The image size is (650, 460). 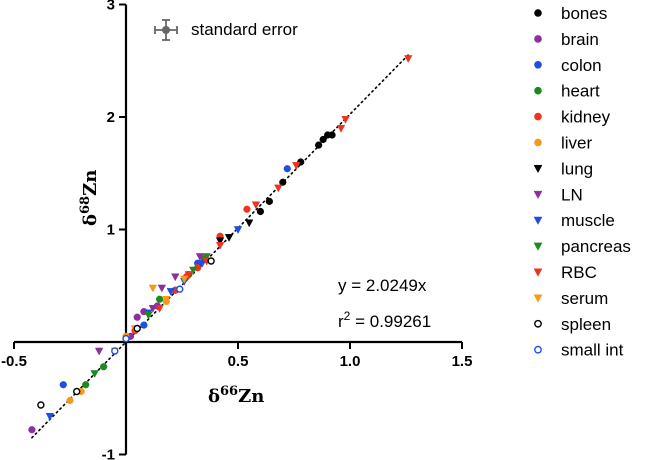 What do you see at coordinates (244, 29) in the screenshot?
I see `standard-error-label: standard error` at bounding box center [244, 29].